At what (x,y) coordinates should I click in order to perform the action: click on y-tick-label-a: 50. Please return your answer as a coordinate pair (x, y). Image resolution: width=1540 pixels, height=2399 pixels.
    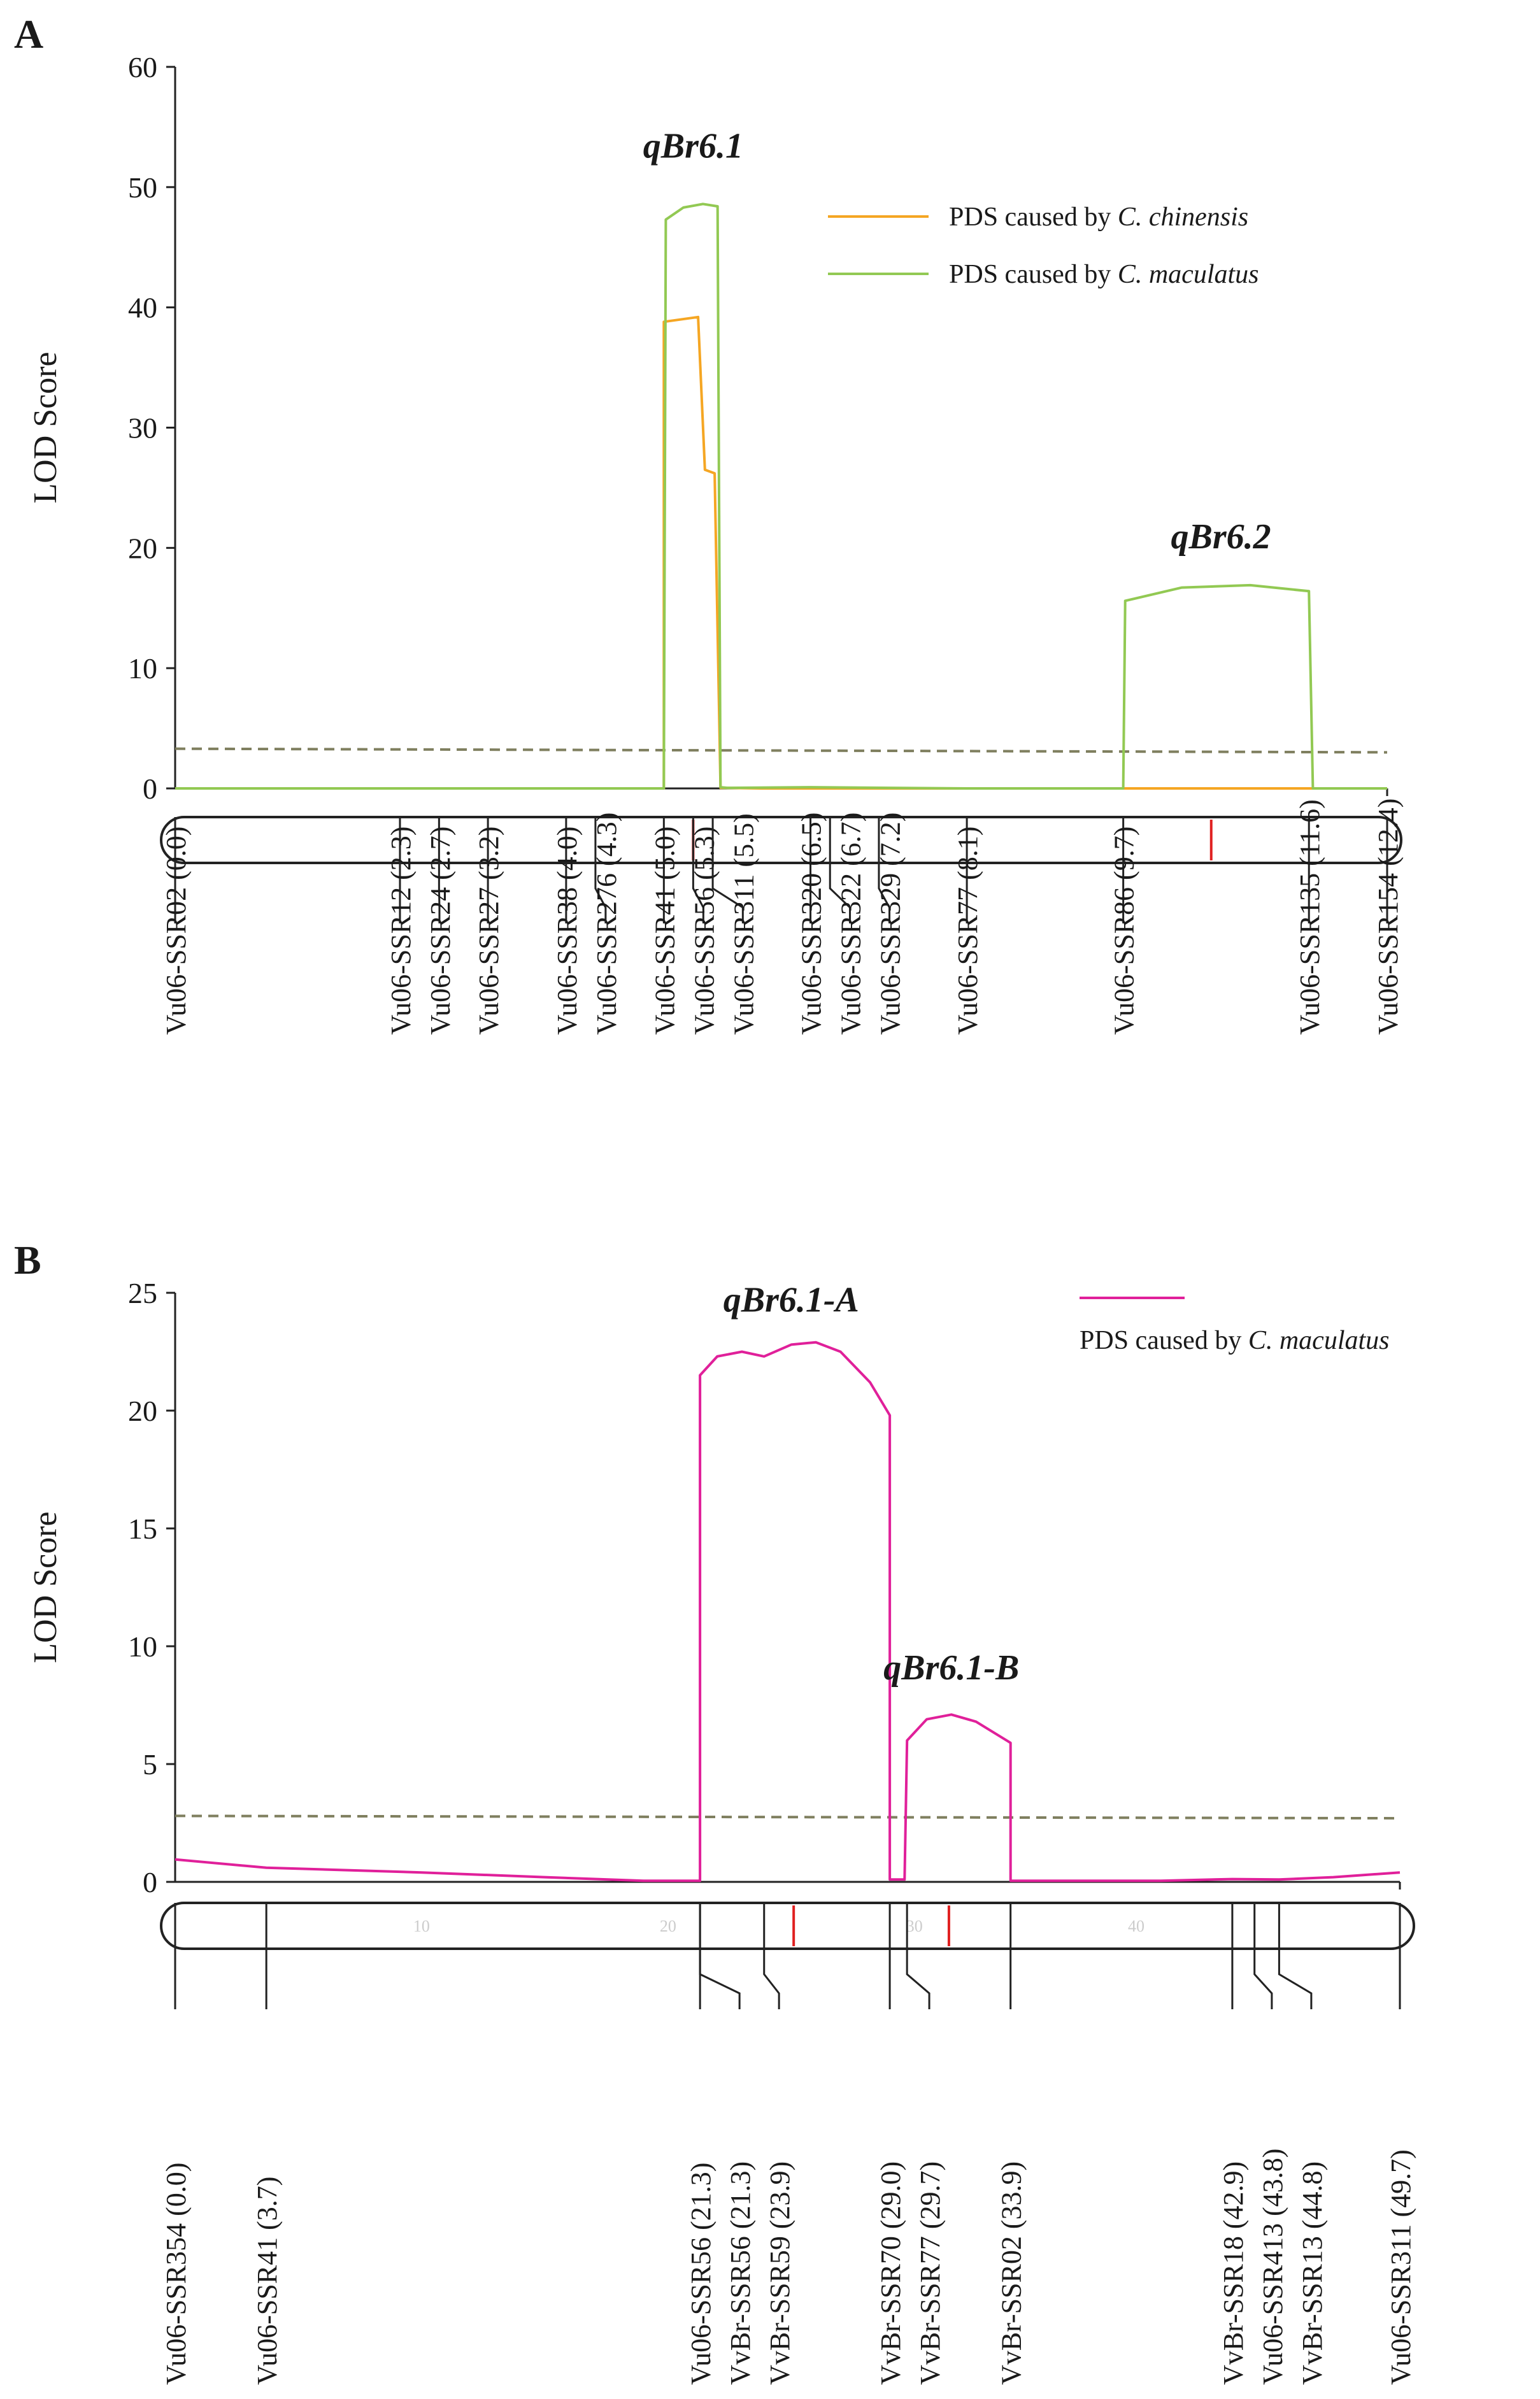
    Looking at the image, I should click on (142, 187).